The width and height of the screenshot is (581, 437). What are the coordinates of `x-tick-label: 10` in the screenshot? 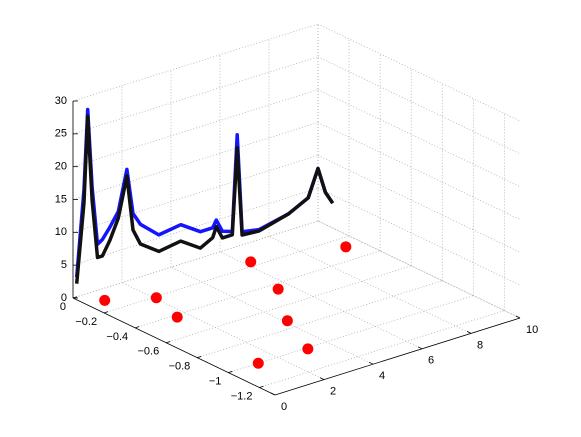 It's located at (532, 330).